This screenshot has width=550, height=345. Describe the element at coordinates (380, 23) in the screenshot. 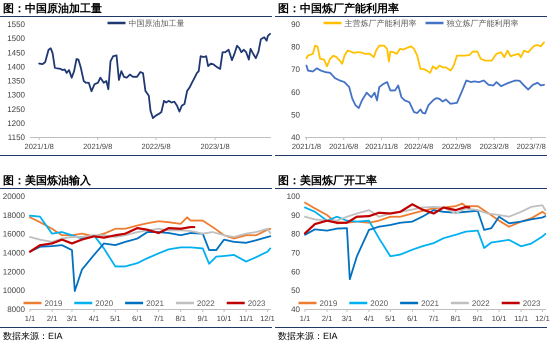

I see `legend-label: 主营炼厂产能利用率` at that location.